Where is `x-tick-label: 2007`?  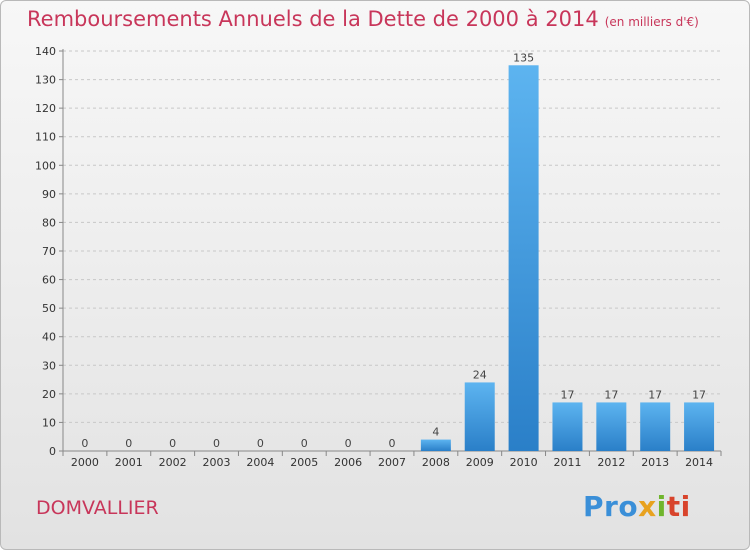 x-tick-label: 2007 is located at coordinates (392, 462).